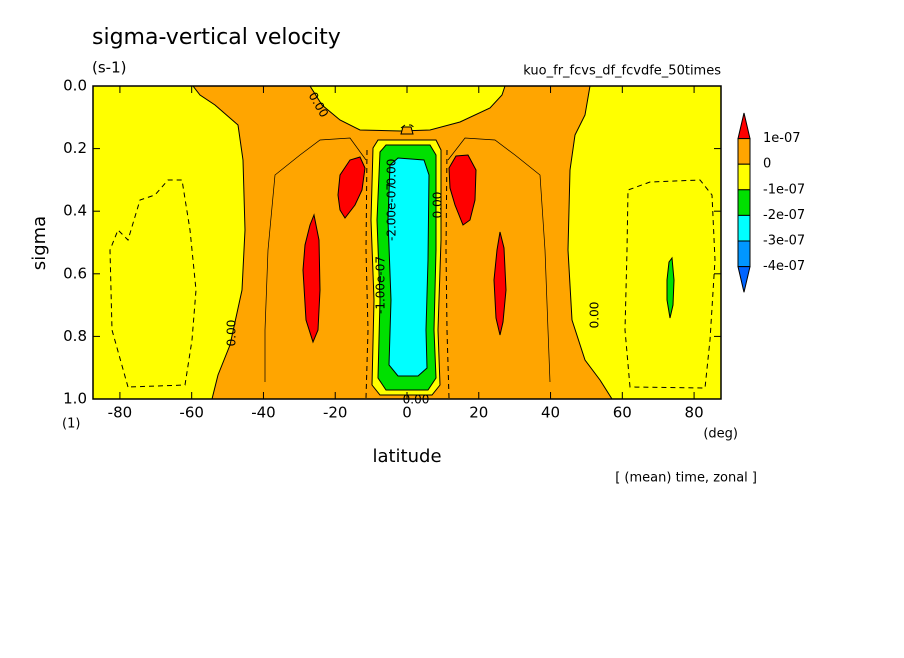  What do you see at coordinates (263, 413) in the screenshot?
I see `x-tick-label: -40` at bounding box center [263, 413].